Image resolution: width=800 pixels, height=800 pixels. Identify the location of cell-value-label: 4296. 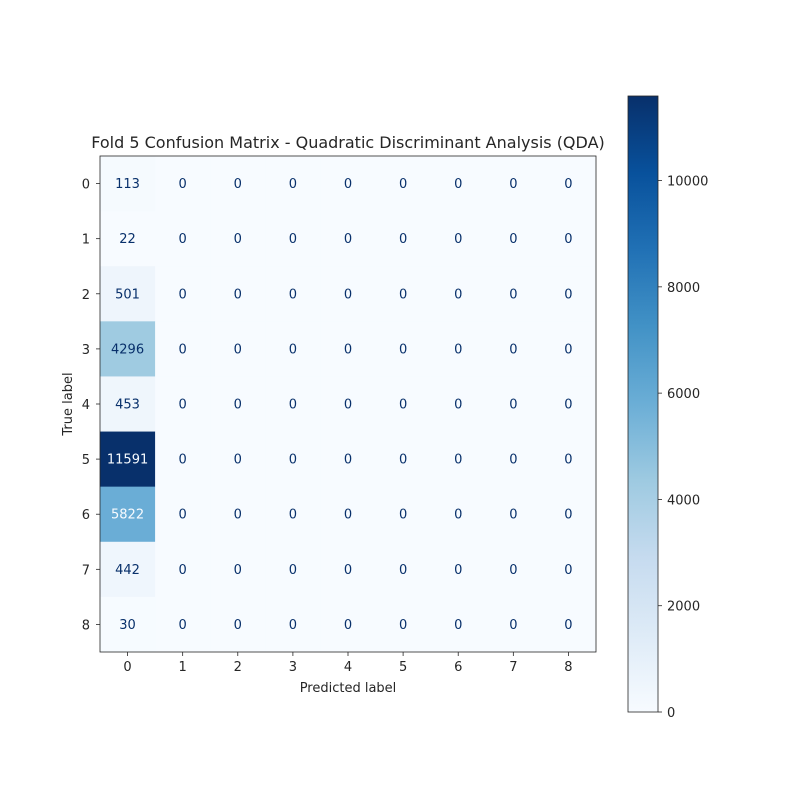
(127, 349).